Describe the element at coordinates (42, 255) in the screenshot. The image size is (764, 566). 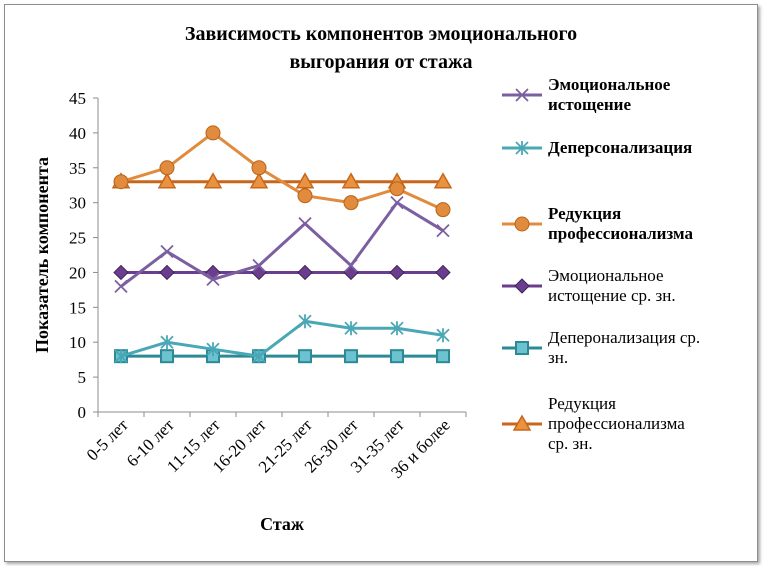
I see `y-axis-title: Показатель компонента` at that location.